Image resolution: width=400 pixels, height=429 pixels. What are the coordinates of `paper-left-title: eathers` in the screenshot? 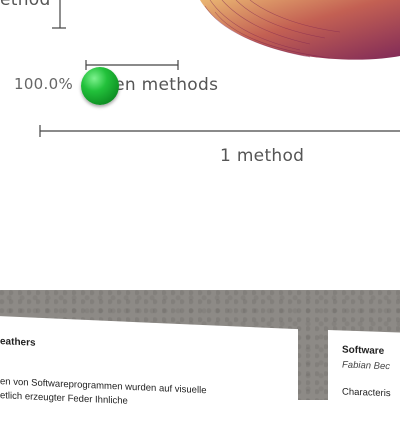 It's located at (18, 342).